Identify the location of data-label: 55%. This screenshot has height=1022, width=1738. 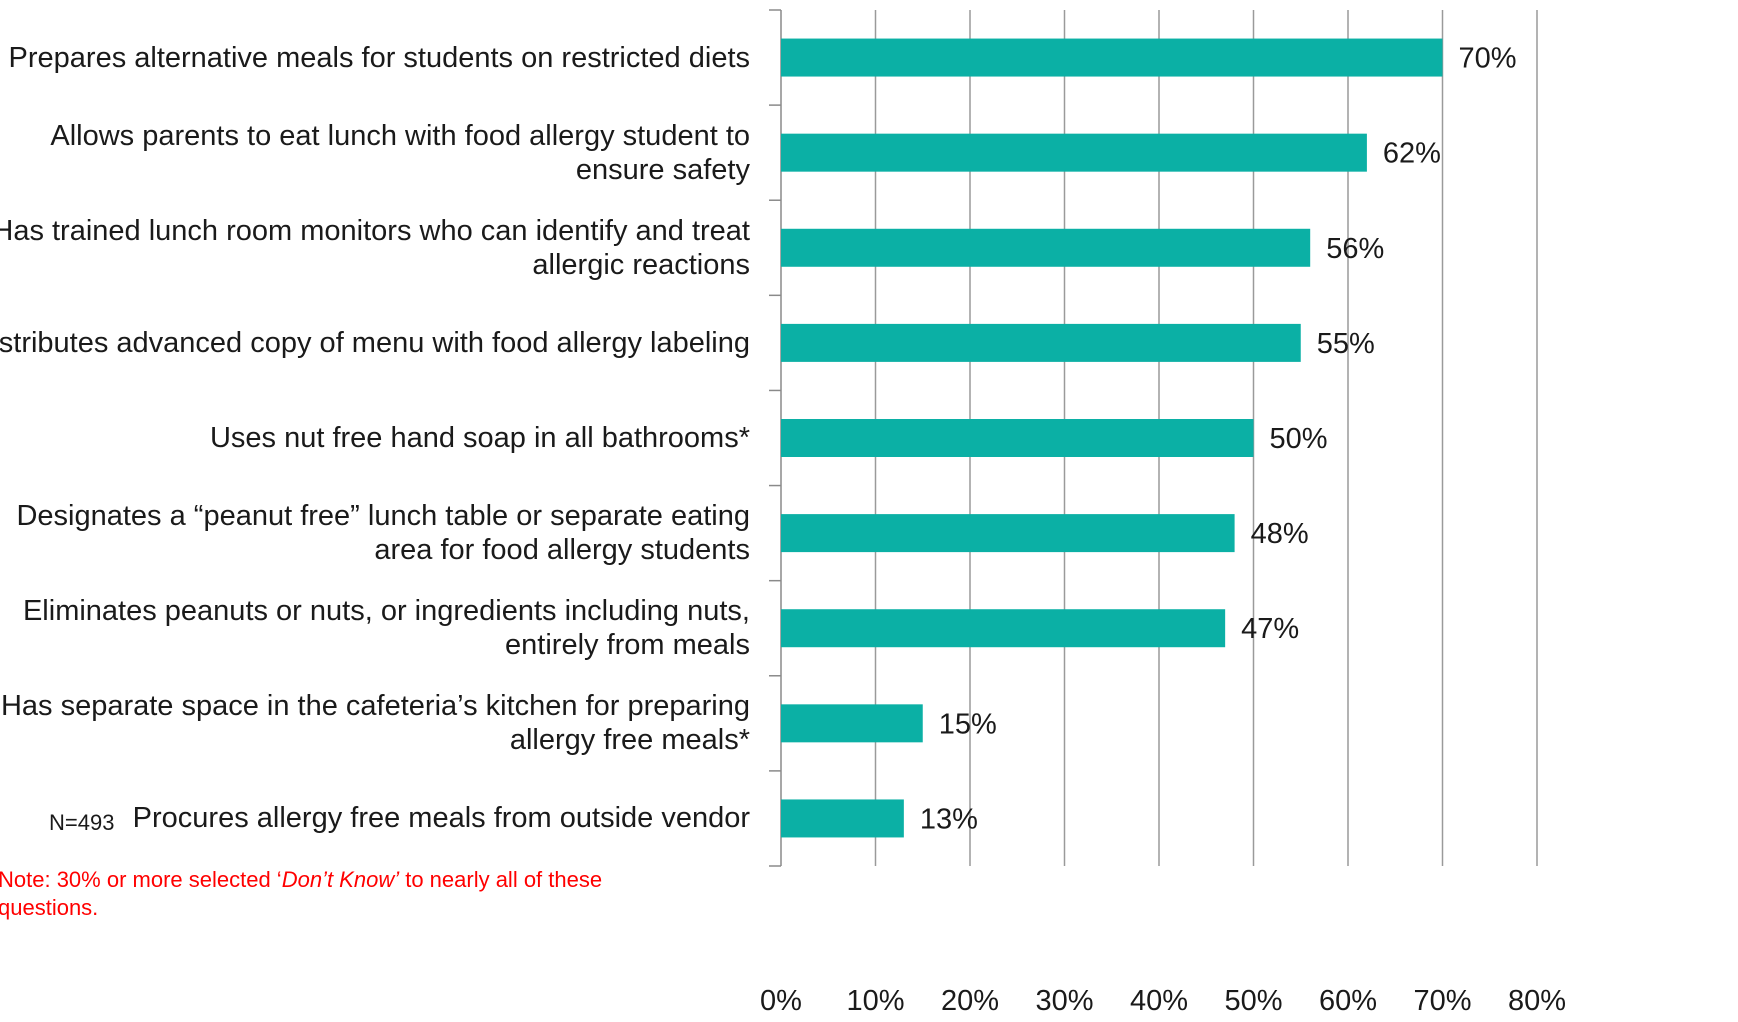
(1346, 344).